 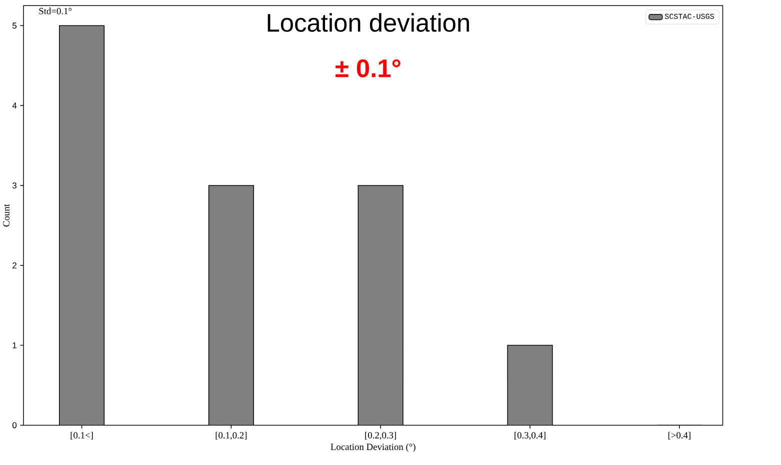 I want to click on text: ± 0.1°, so click(x=368, y=68).